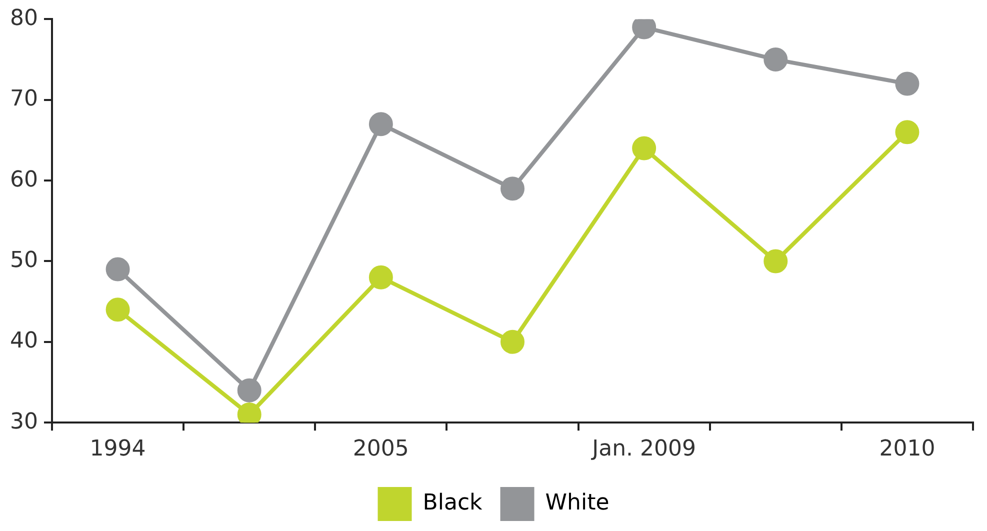 The height and width of the screenshot is (531, 987). Describe the element at coordinates (24, 341) in the screenshot. I see `y-tick-label: 40` at that location.